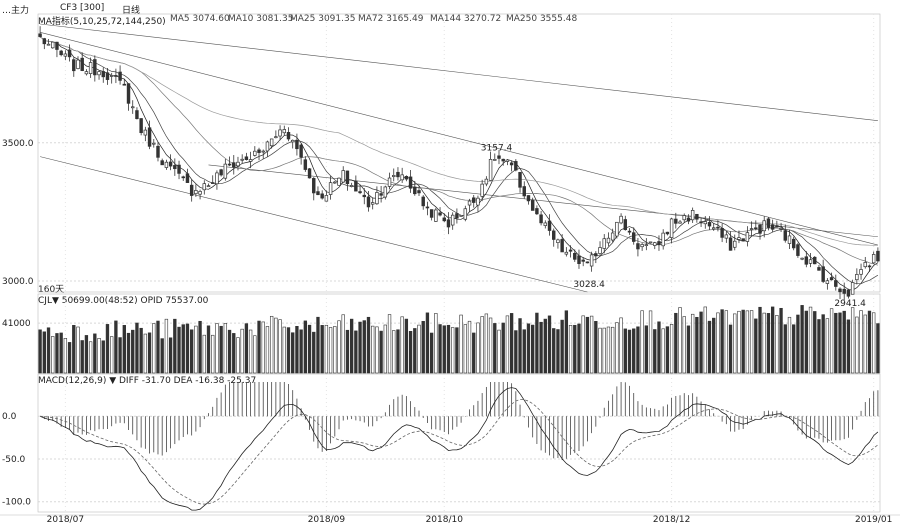 Image resolution: width=900 pixels, height=525 pixels. What do you see at coordinates (123, 301) in the screenshot?
I see `volume-header: CJL▼ 50699.00(48:52) OPID 75537.00` at bounding box center [123, 301].